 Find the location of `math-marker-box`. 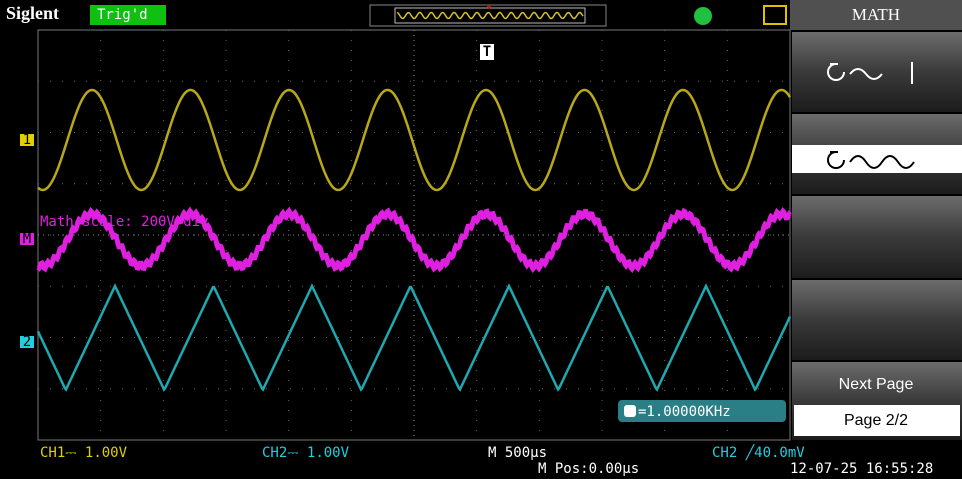

math-marker-box is located at coordinates (27, 239).